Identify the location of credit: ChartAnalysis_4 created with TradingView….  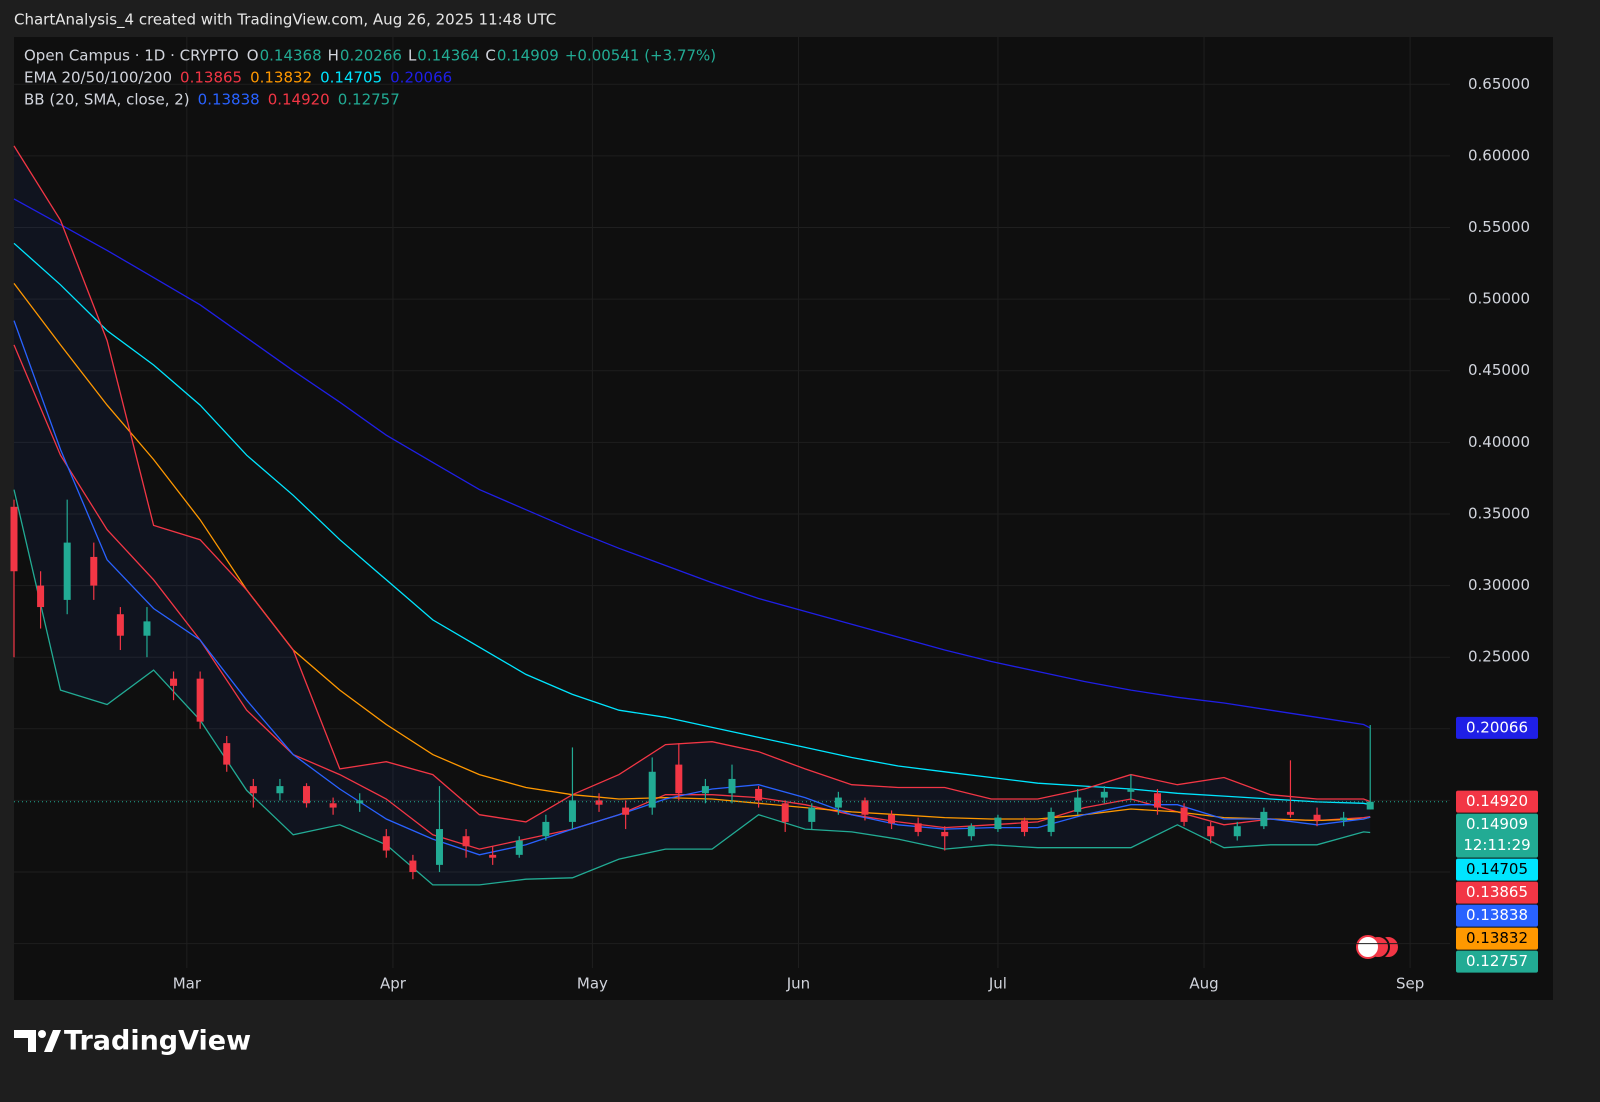
(285, 20).